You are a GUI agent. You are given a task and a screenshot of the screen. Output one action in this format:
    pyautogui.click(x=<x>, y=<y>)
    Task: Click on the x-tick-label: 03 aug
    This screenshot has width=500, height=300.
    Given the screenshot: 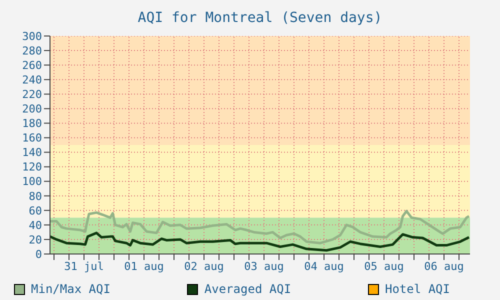 What is the action you would take?
    pyautogui.click(x=264, y=266)
    